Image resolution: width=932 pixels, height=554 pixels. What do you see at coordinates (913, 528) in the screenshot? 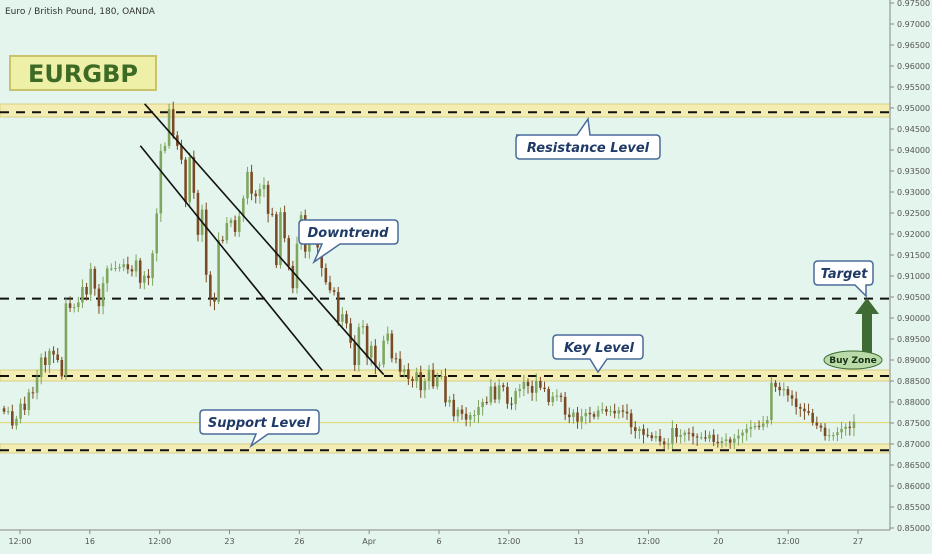
I see `price-tick-label: 0.85000` at bounding box center [913, 528].